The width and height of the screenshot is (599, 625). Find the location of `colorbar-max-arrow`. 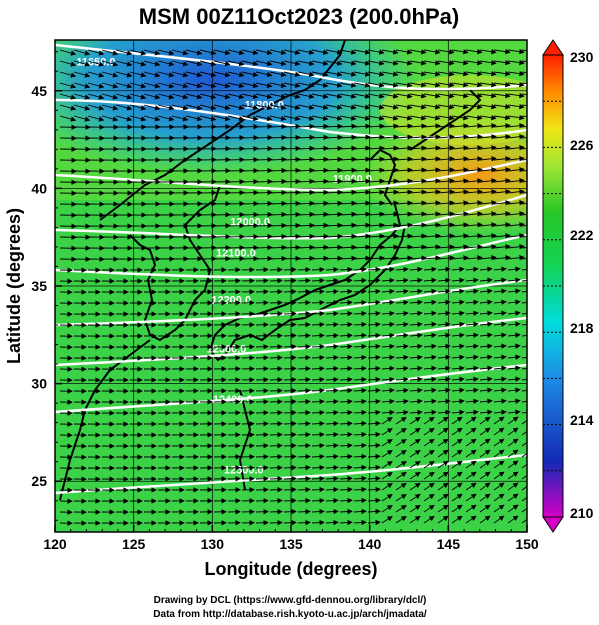

colorbar-max-arrow is located at coordinates (553, 47).